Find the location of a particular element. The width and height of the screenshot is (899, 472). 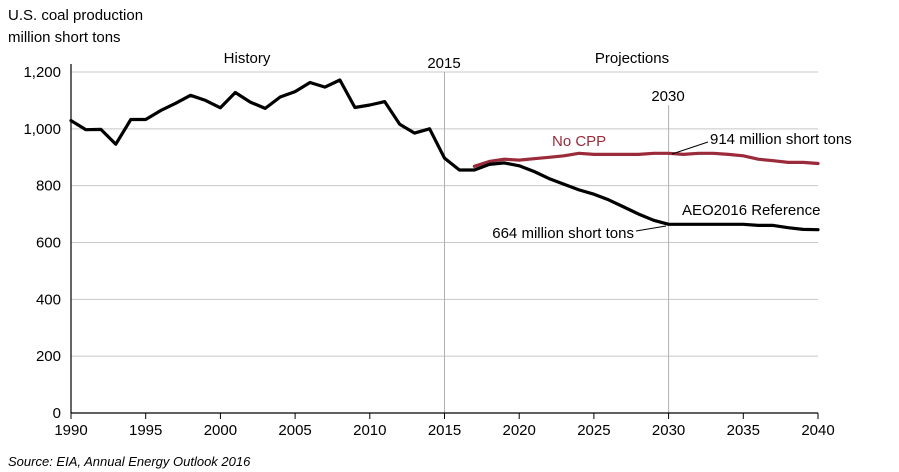

x-tick-label: 2010 is located at coordinates (369, 430).